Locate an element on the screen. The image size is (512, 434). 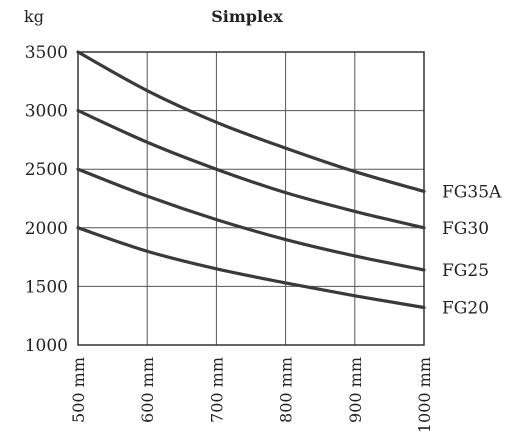
series-label-fg35a: FG35A is located at coordinates (472, 192).